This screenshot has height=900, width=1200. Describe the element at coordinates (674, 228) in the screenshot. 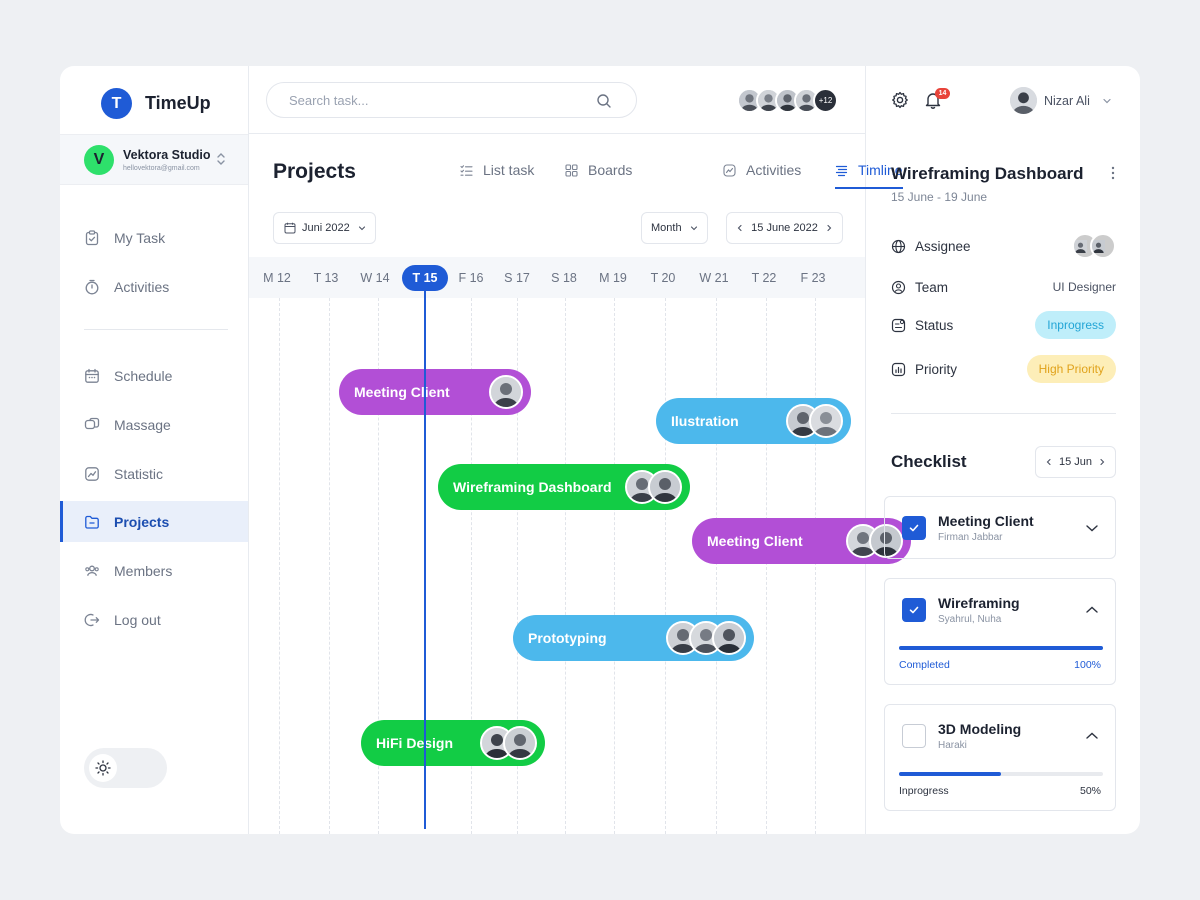

I see `view-select: Month` at that location.